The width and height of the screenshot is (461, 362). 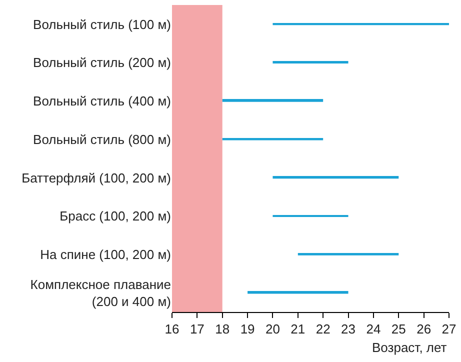 I want to click on y-tick-label: Вольный стиль (400 м), so click(x=102, y=100).